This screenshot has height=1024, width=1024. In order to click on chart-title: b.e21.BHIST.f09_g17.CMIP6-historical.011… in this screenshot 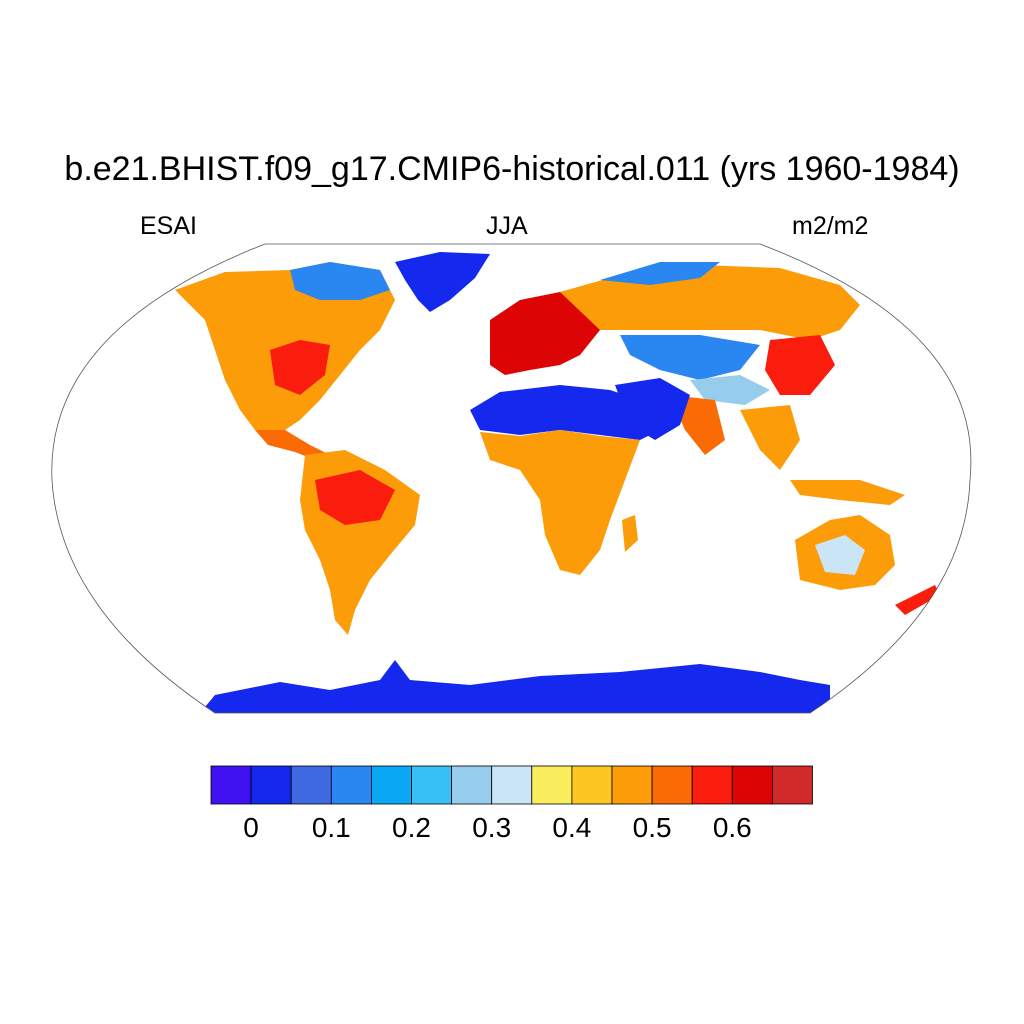, I will do `click(512, 169)`.